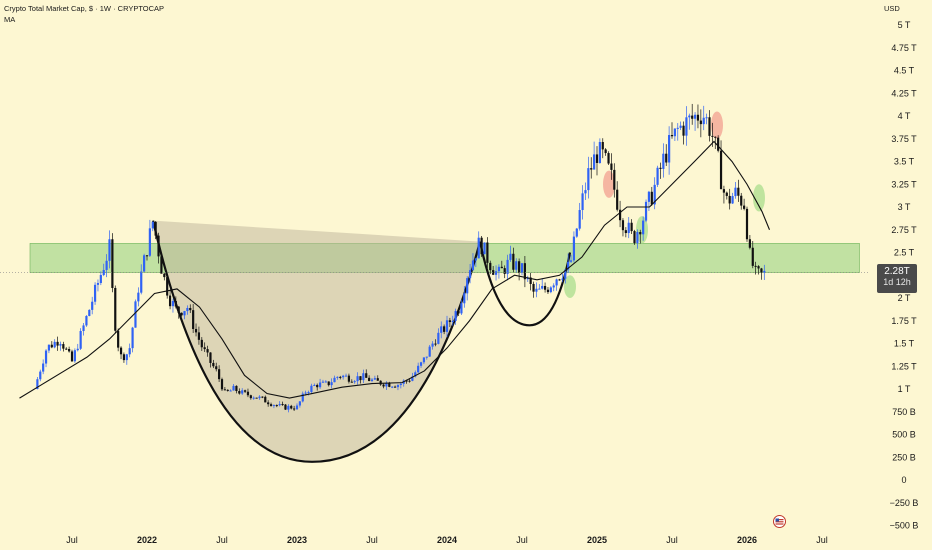 This screenshot has width=932, height=550. What do you see at coordinates (904, 435) in the screenshot?
I see `y-tick-label: 500 B` at bounding box center [904, 435].